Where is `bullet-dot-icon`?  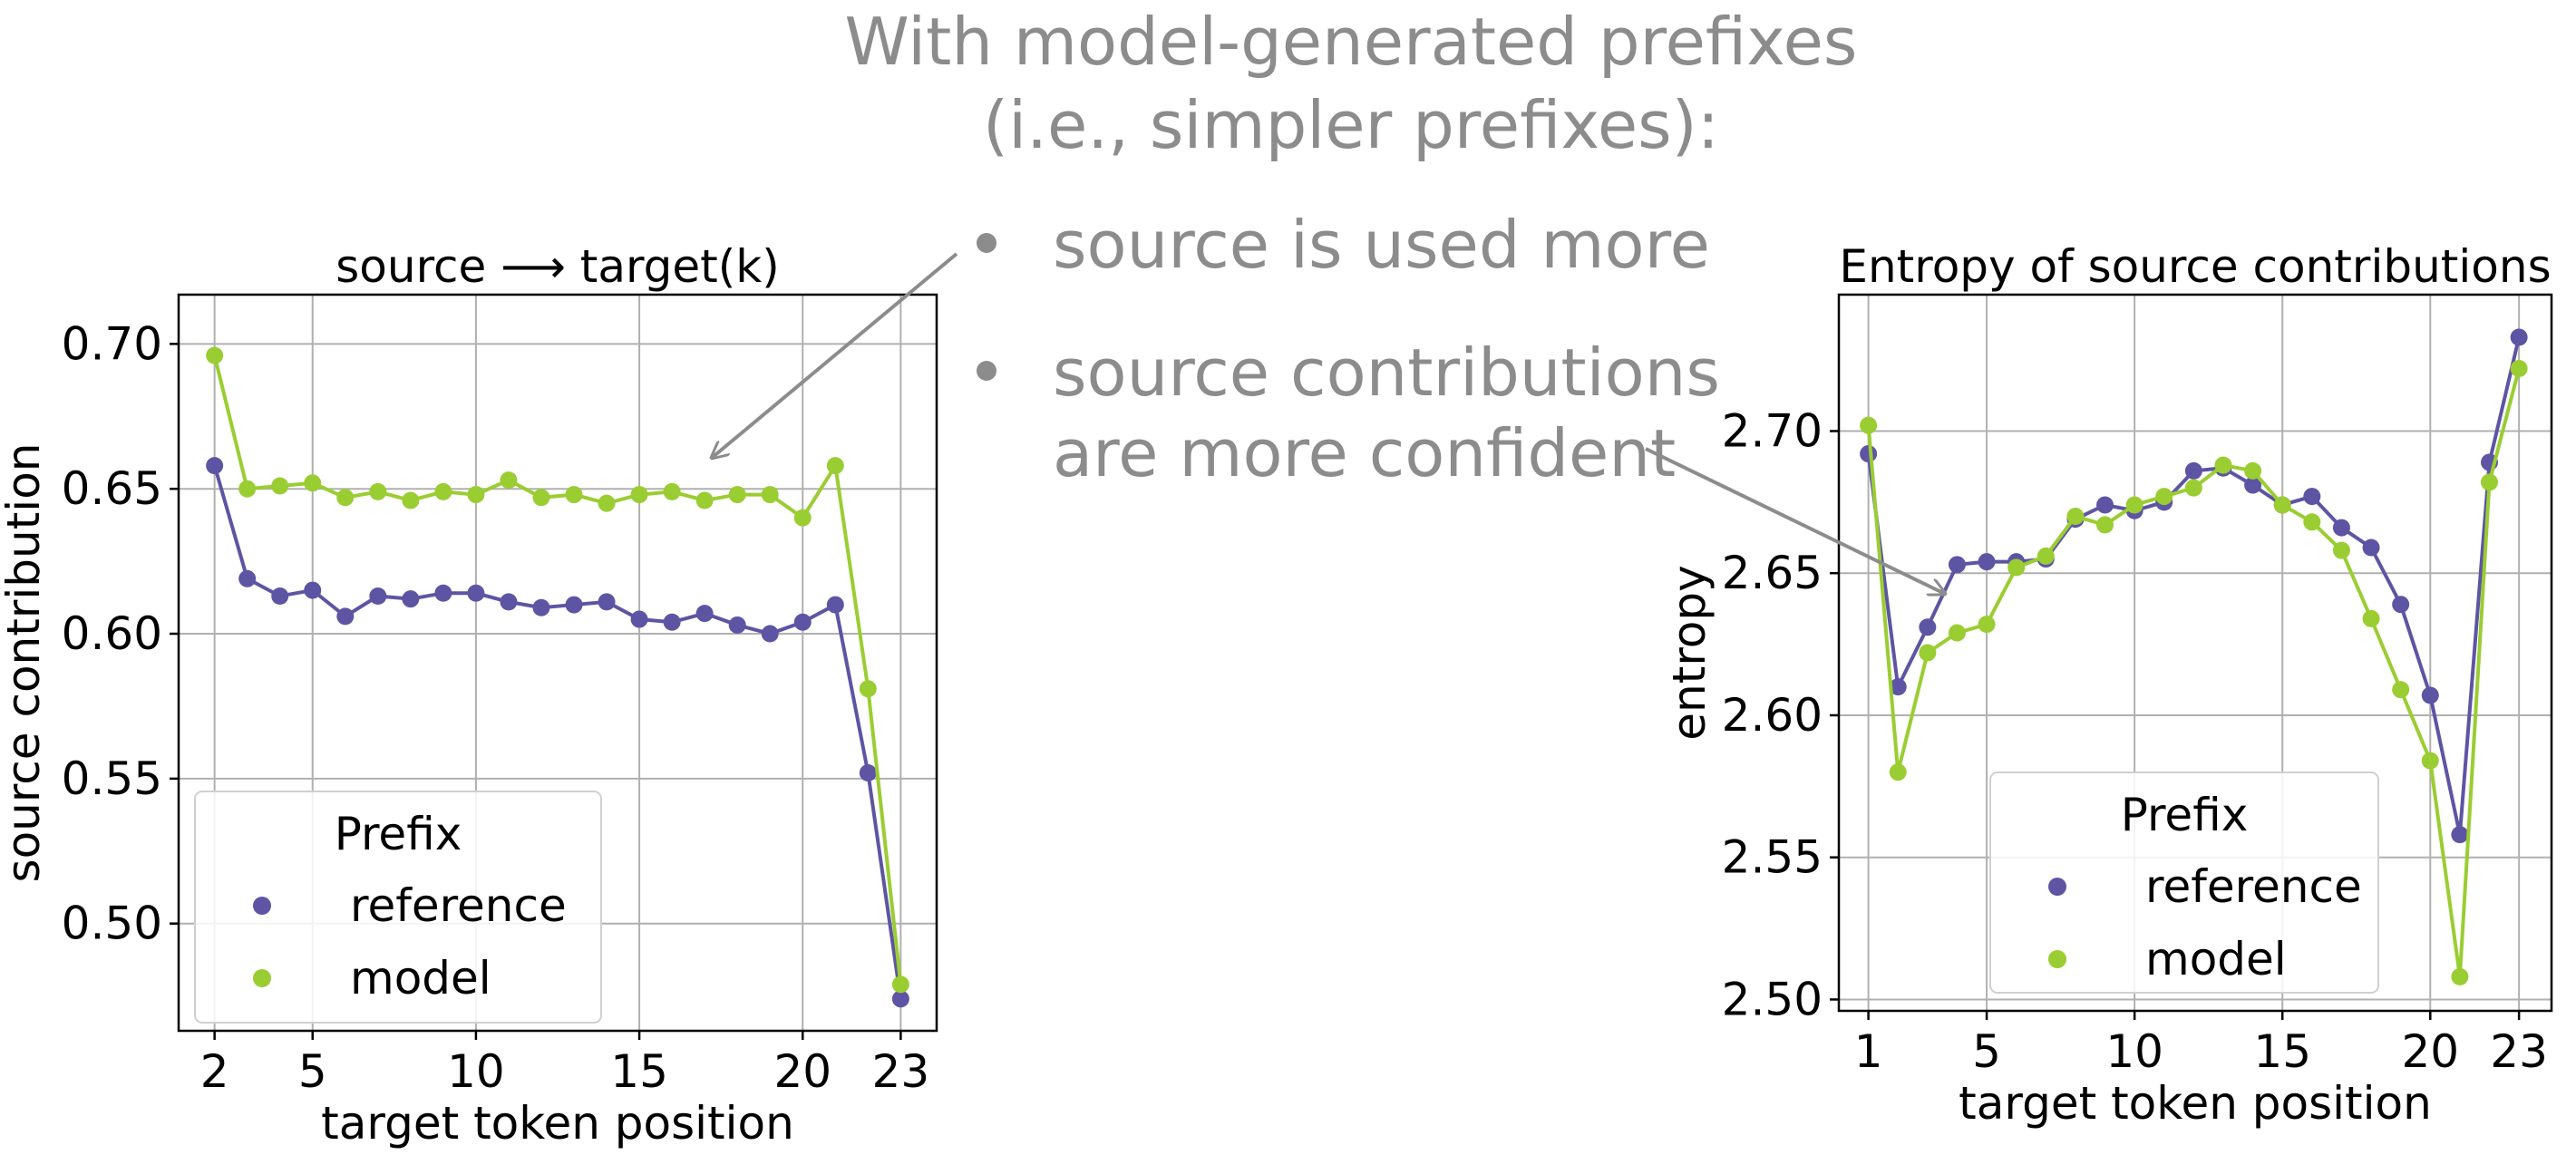 bullet-dot-icon is located at coordinates (986, 243).